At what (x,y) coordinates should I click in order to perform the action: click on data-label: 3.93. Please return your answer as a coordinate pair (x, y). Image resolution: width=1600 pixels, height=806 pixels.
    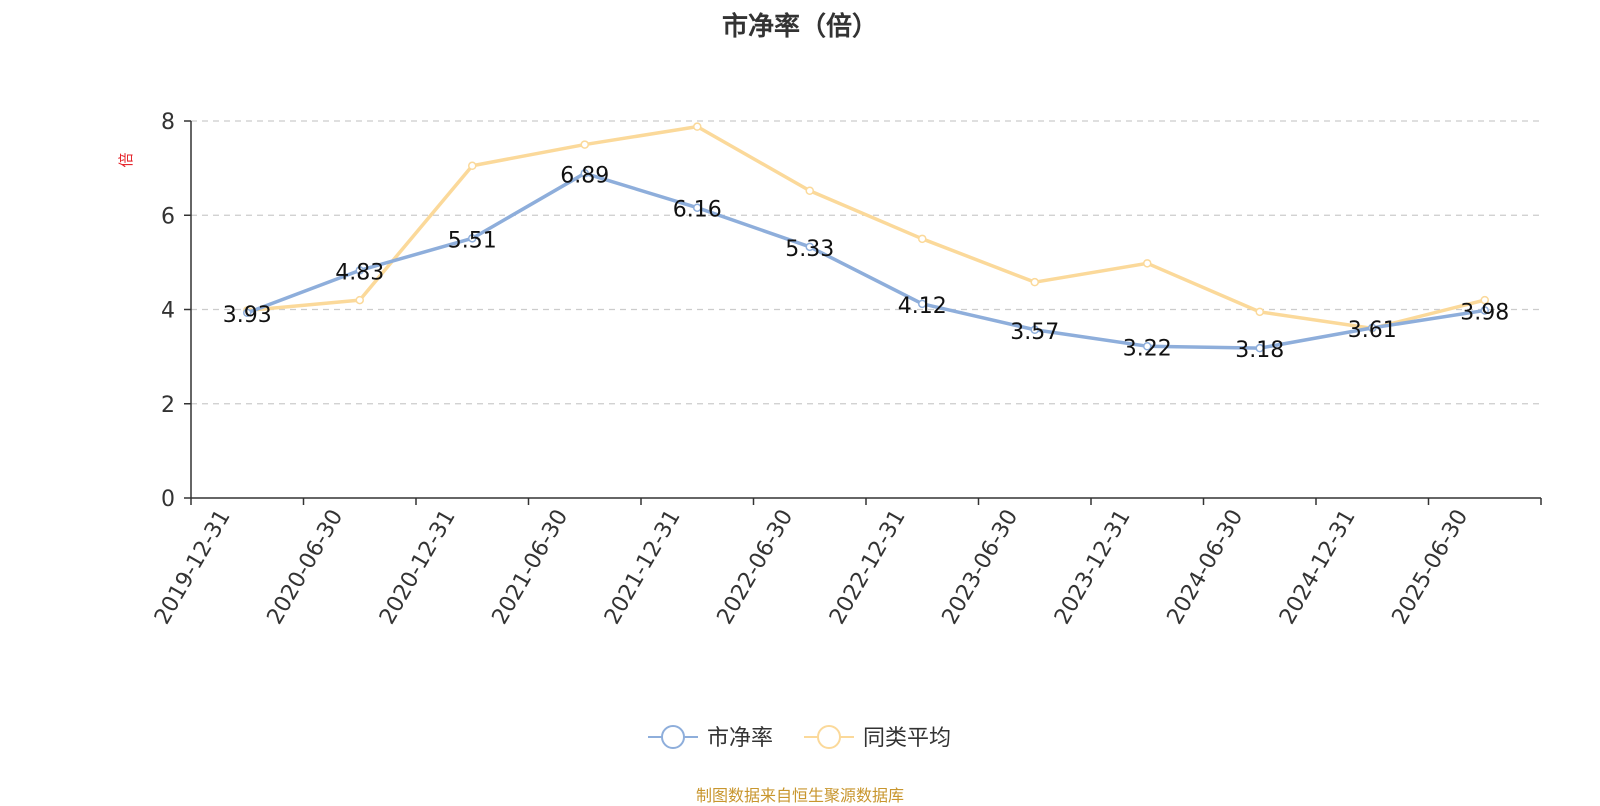
    Looking at the image, I should click on (247, 315).